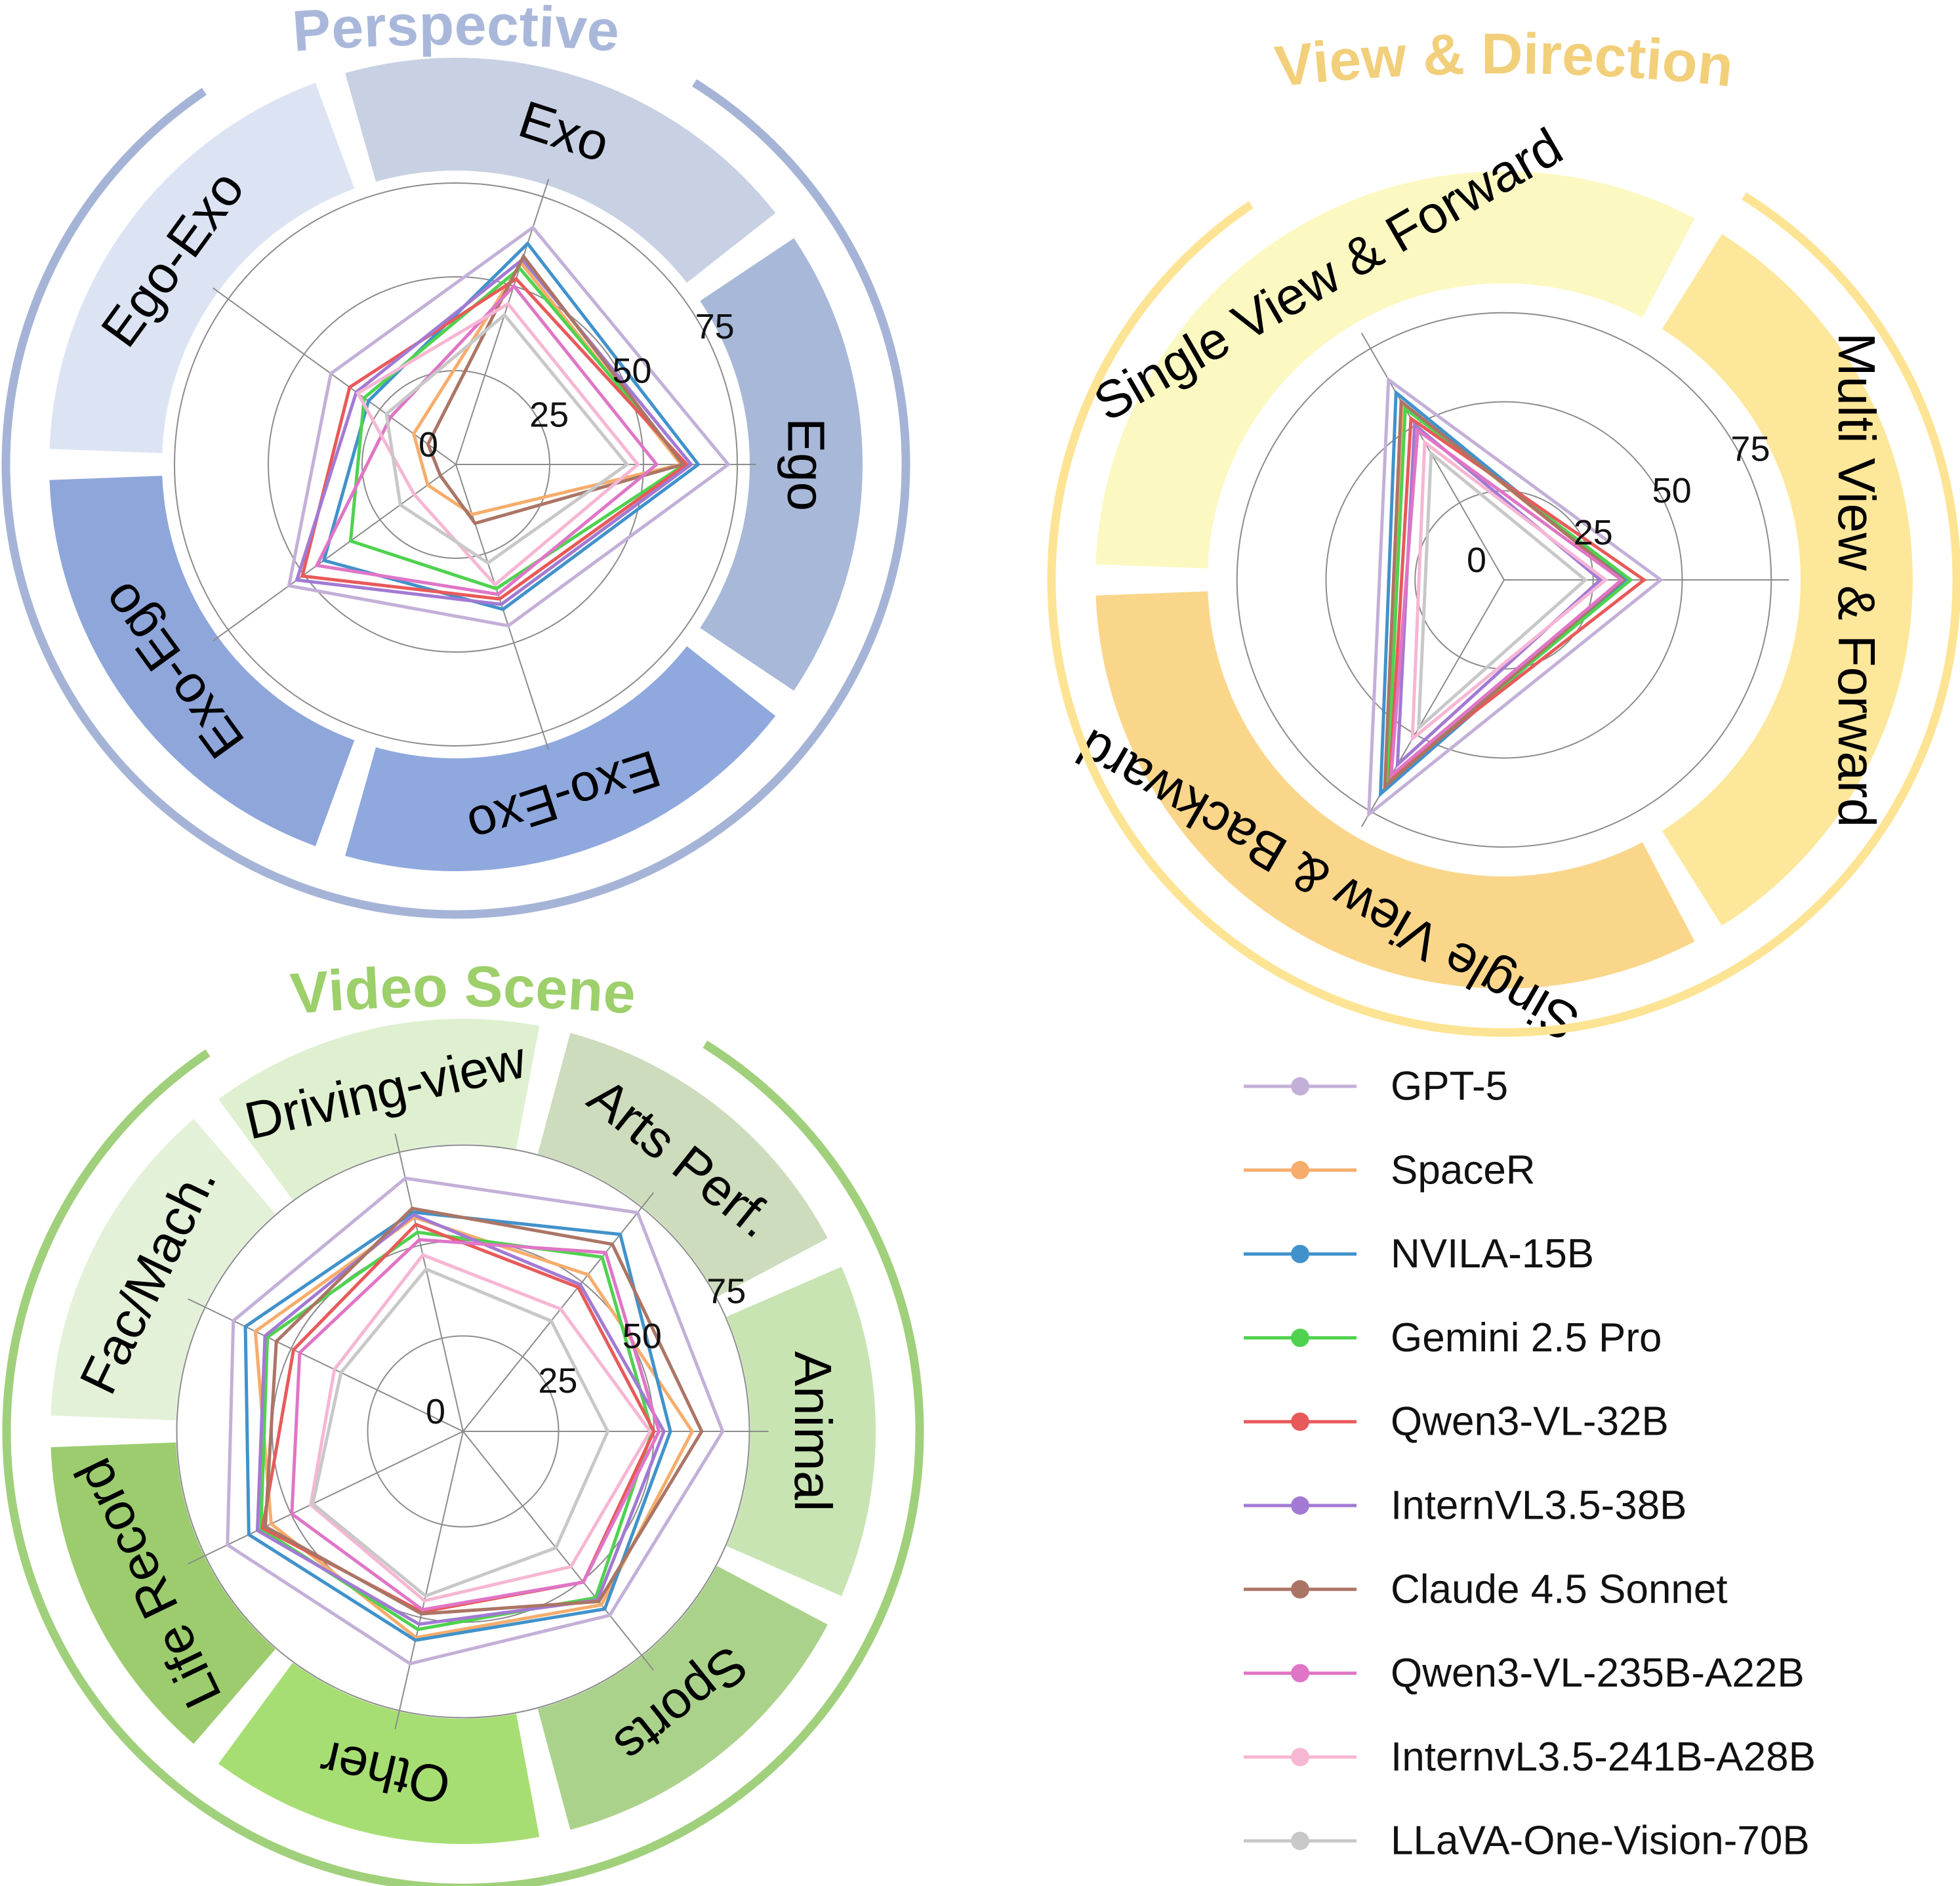 Image resolution: width=1960 pixels, height=1886 pixels. What do you see at coordinates (807, 465) in the screenshot?
I see `category-label: Ego` at bounding box center [807, 465].